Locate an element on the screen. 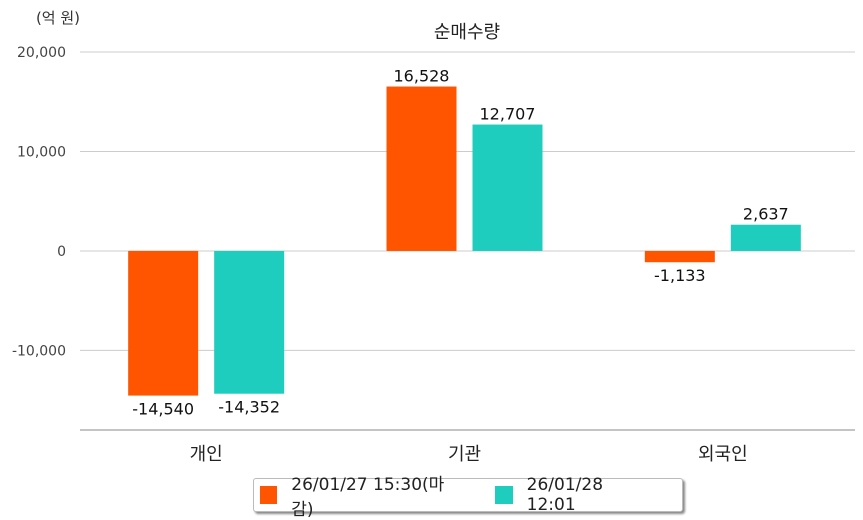 This screenshot has width=863, height=520. x-category-label: 외국인 is located at coordinates (723, 454).